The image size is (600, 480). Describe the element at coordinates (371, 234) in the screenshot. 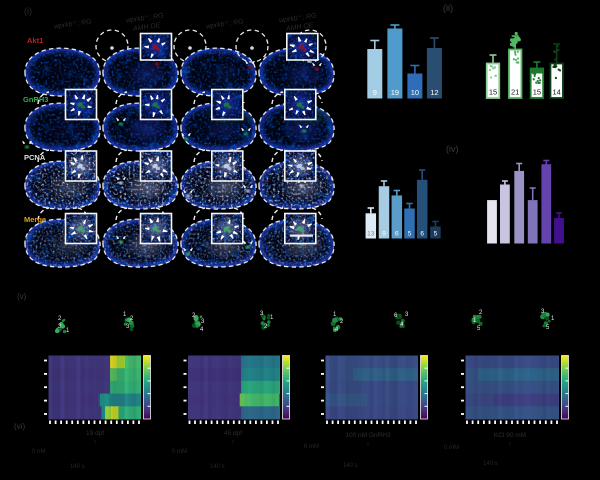

I see `svg-text: 13` at that location.